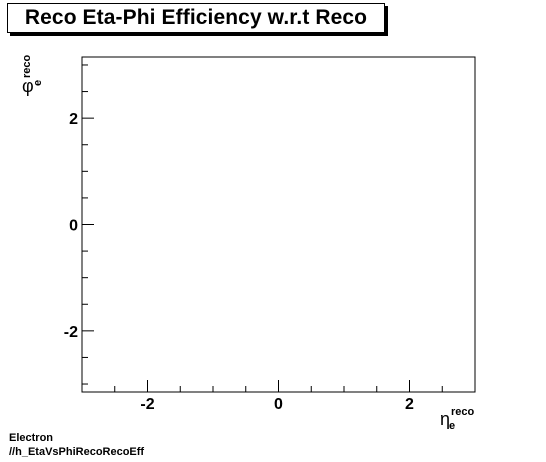  Describe the element at coordinates (38, 83) in the screenshot. I see `y-axis-subscript: e` at that location.